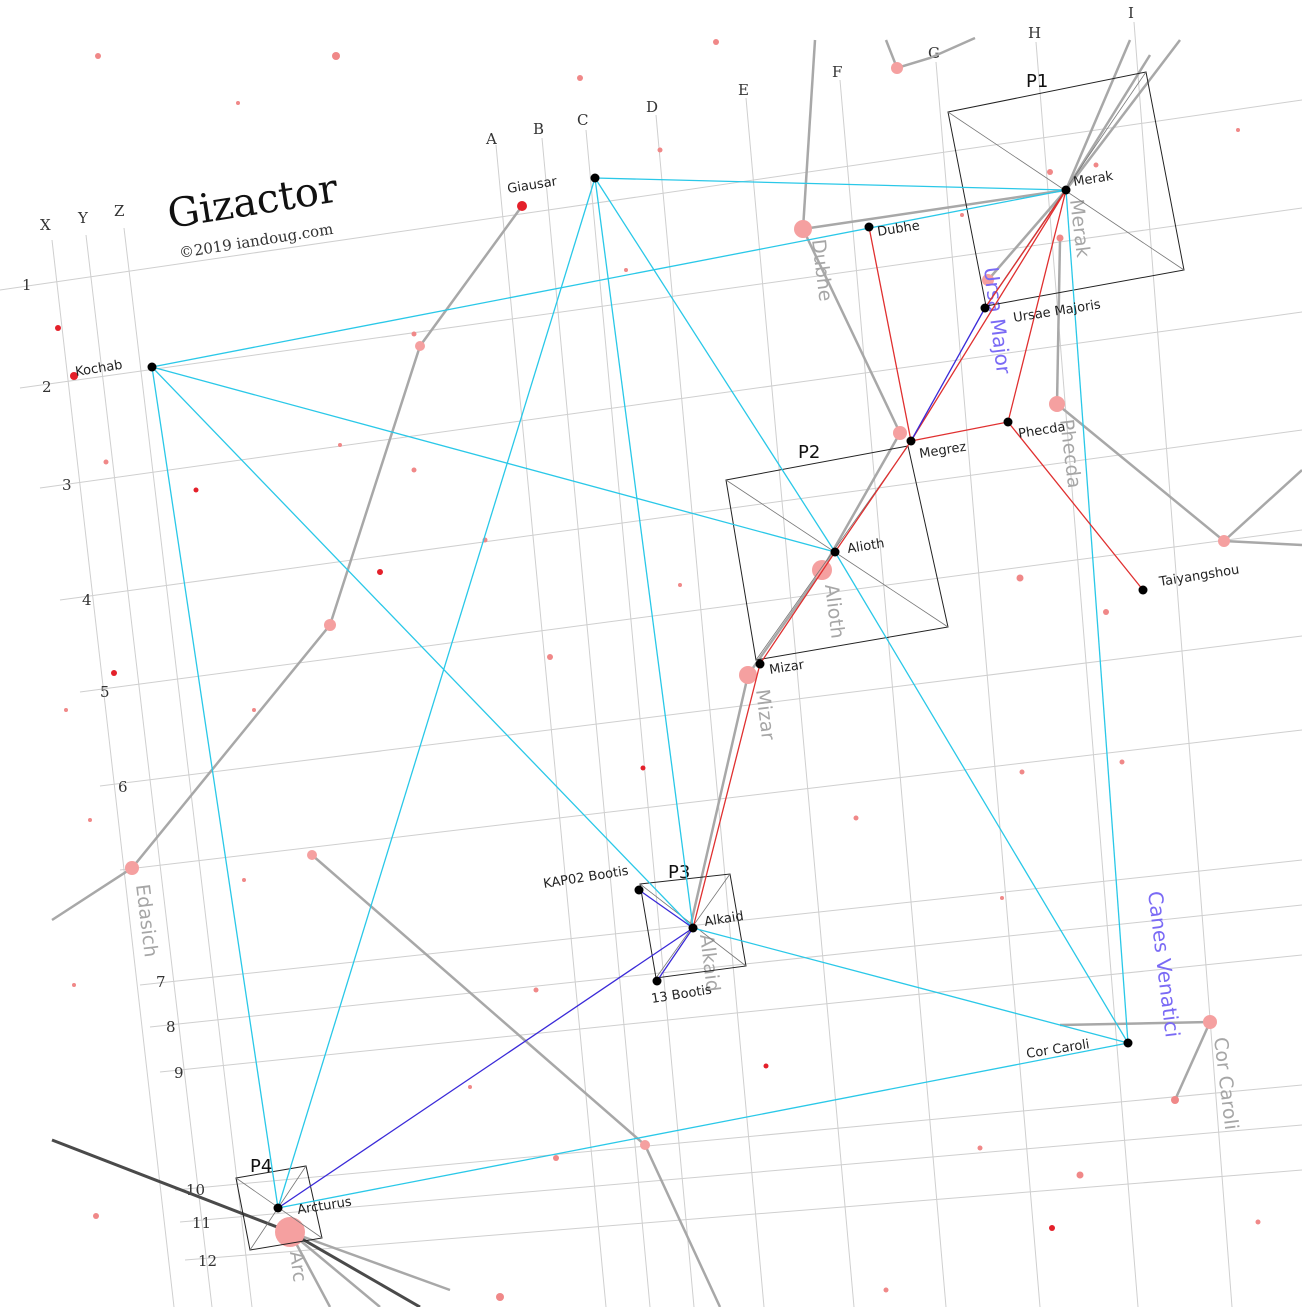 The width and height of the screenshot is (1302, 1307). I want to click on column-label-y: Y, so click(83, 218).